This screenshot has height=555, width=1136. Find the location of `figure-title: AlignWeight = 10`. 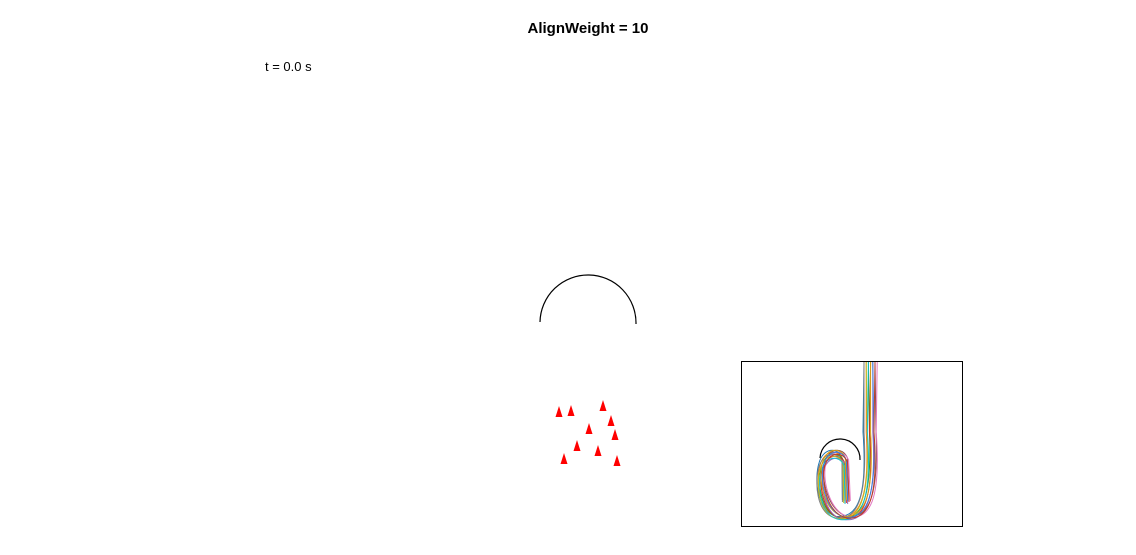

figure-title: AlignWeight = 10 is located at coordinates (588, 28).